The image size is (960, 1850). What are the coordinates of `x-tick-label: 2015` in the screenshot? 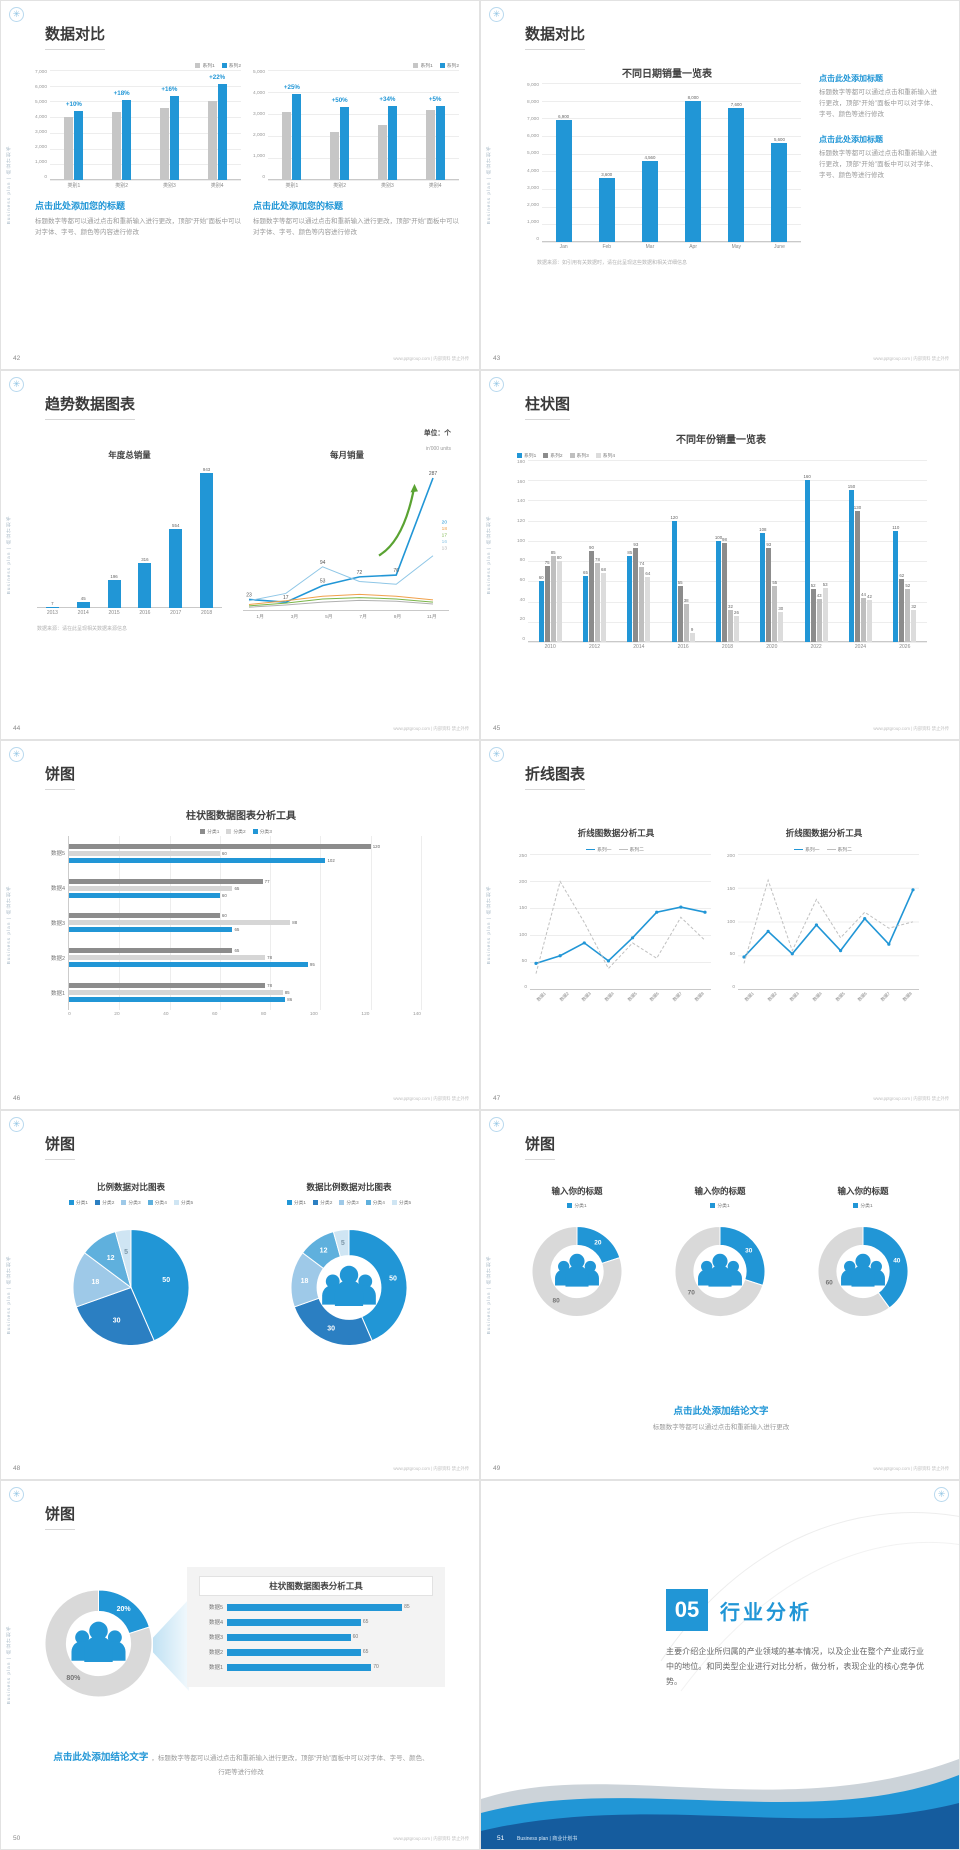 It's located at (114, 613).